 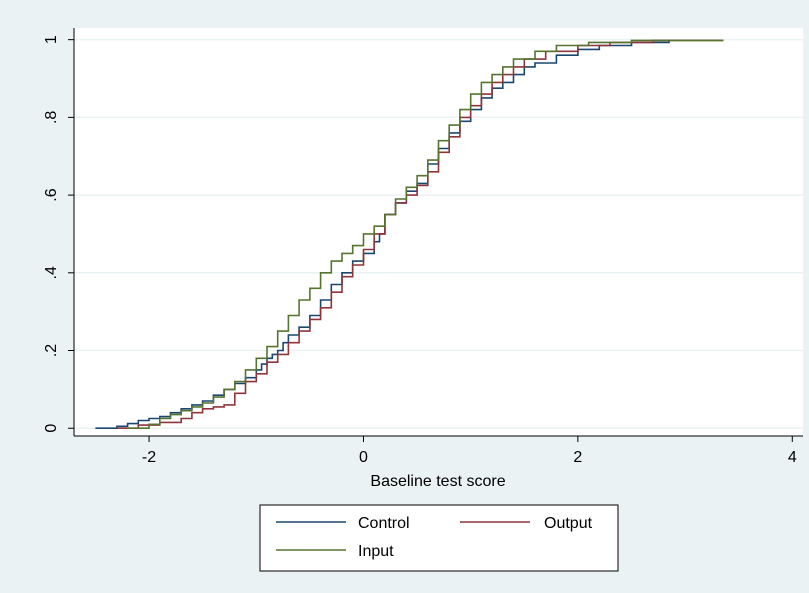 I want to click on x-axis-title: Baseline test score, so click(x=437, y=481).